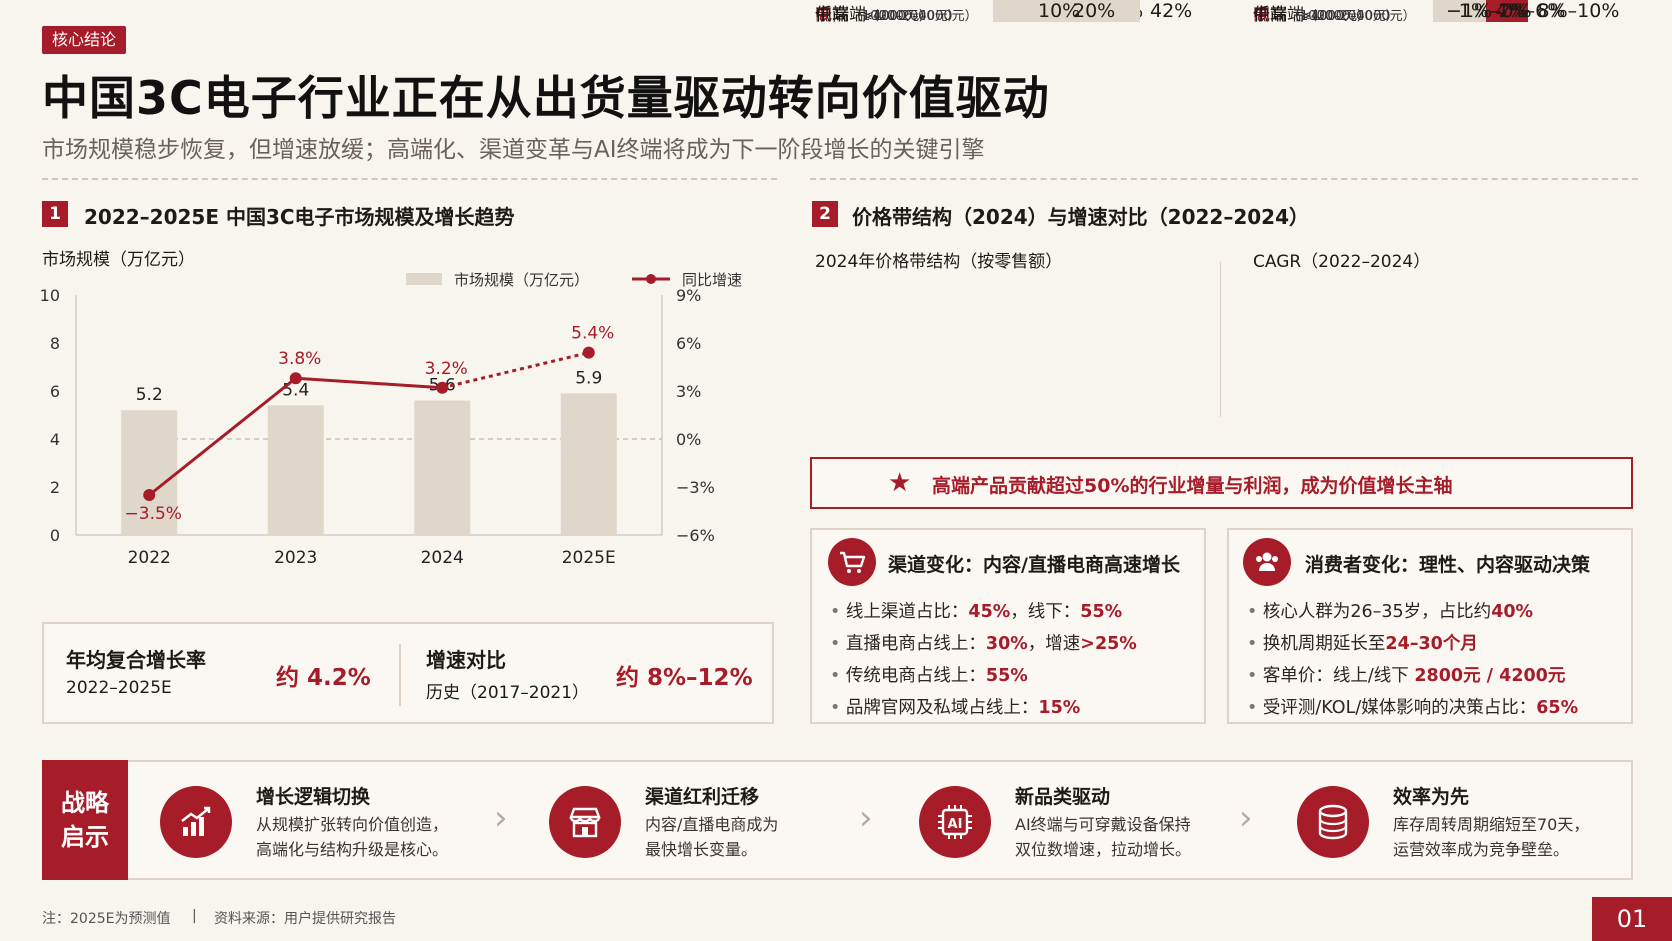 The image size is (1672, 941). What do you see at coordinates (295, 558) in the screenshot?
I see `x-tick-label: 2023` at bounding box center [295, 558].